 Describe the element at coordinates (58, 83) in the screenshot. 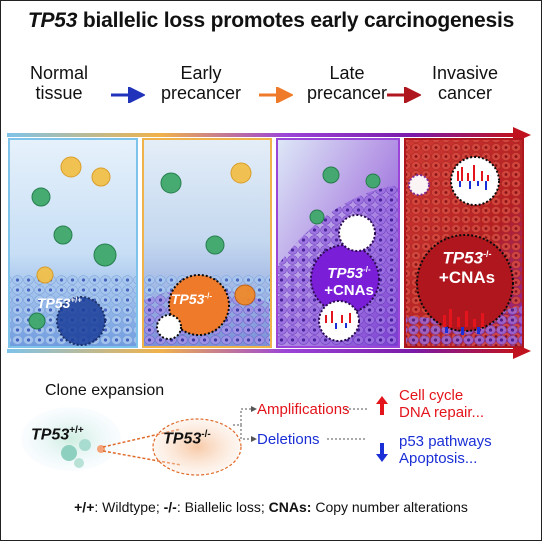

I see `stage-label-normal: Normal tissue` at that location.